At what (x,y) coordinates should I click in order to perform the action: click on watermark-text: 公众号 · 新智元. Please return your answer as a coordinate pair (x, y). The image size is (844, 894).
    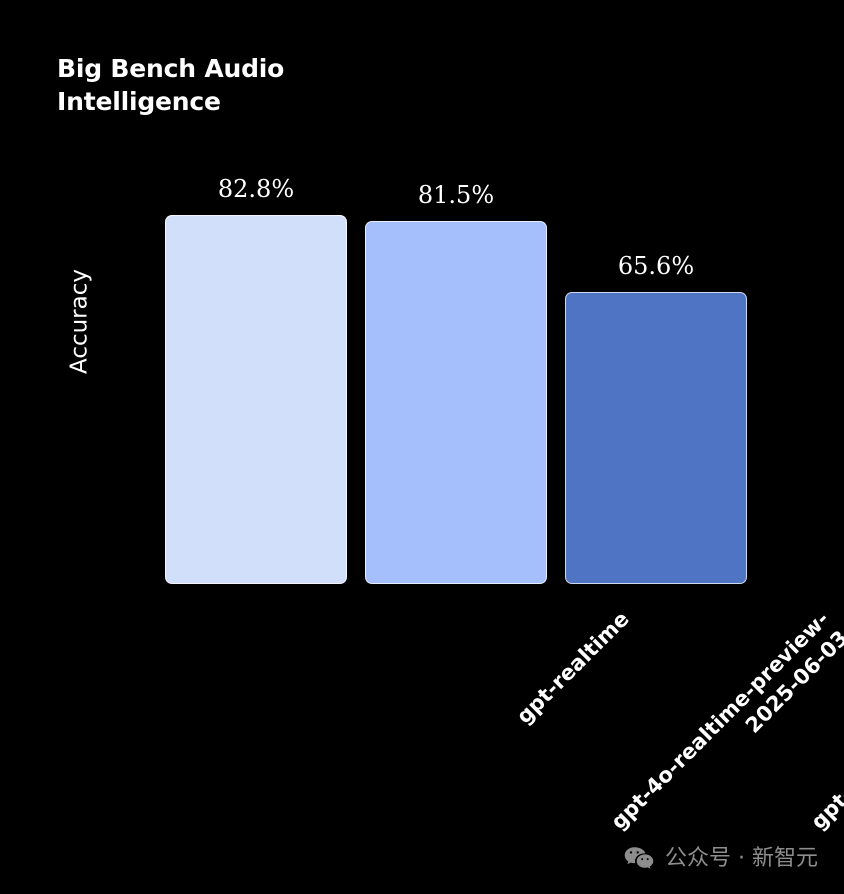
    Looking at the image, I should click on (741, 858).